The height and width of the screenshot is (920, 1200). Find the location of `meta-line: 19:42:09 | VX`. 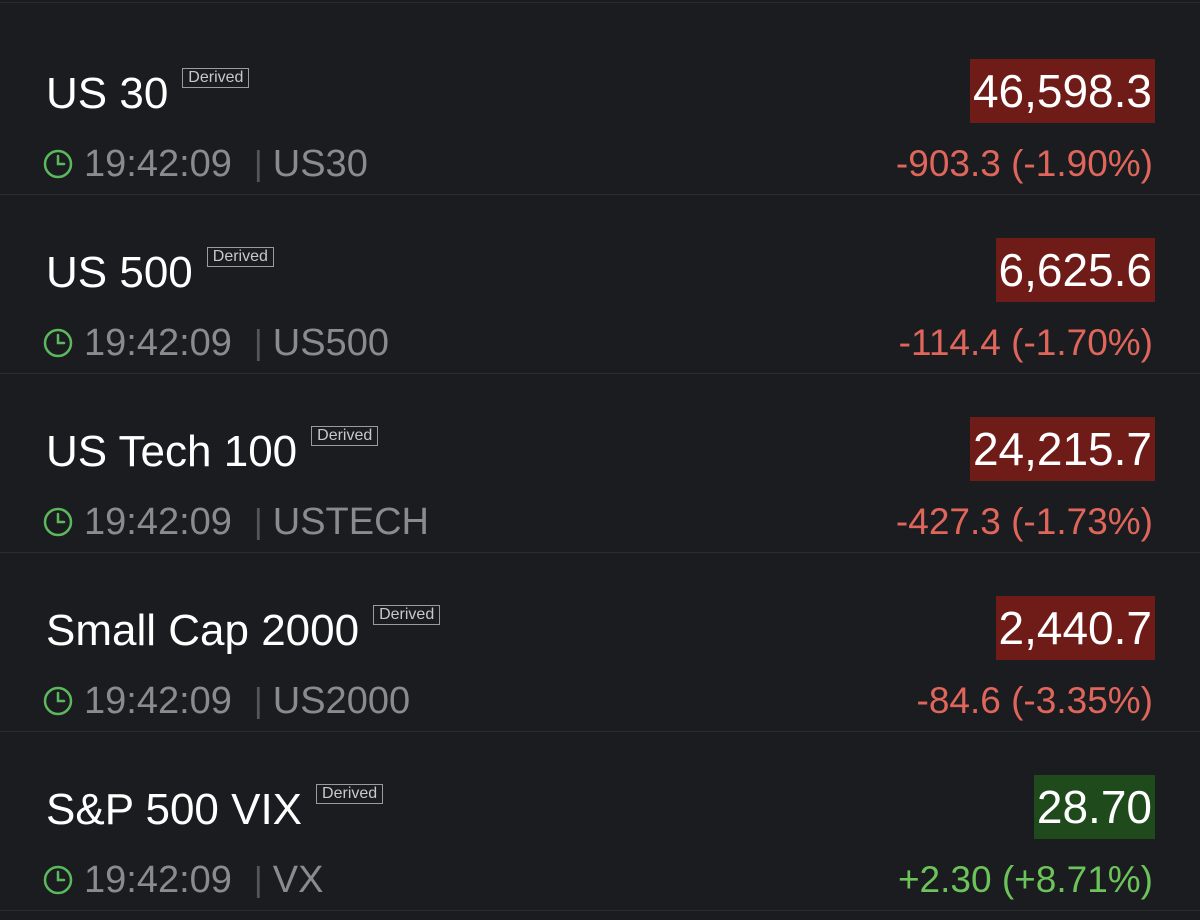

meta-line: 19:42:09 | VX is located at coordinates (182, 880).